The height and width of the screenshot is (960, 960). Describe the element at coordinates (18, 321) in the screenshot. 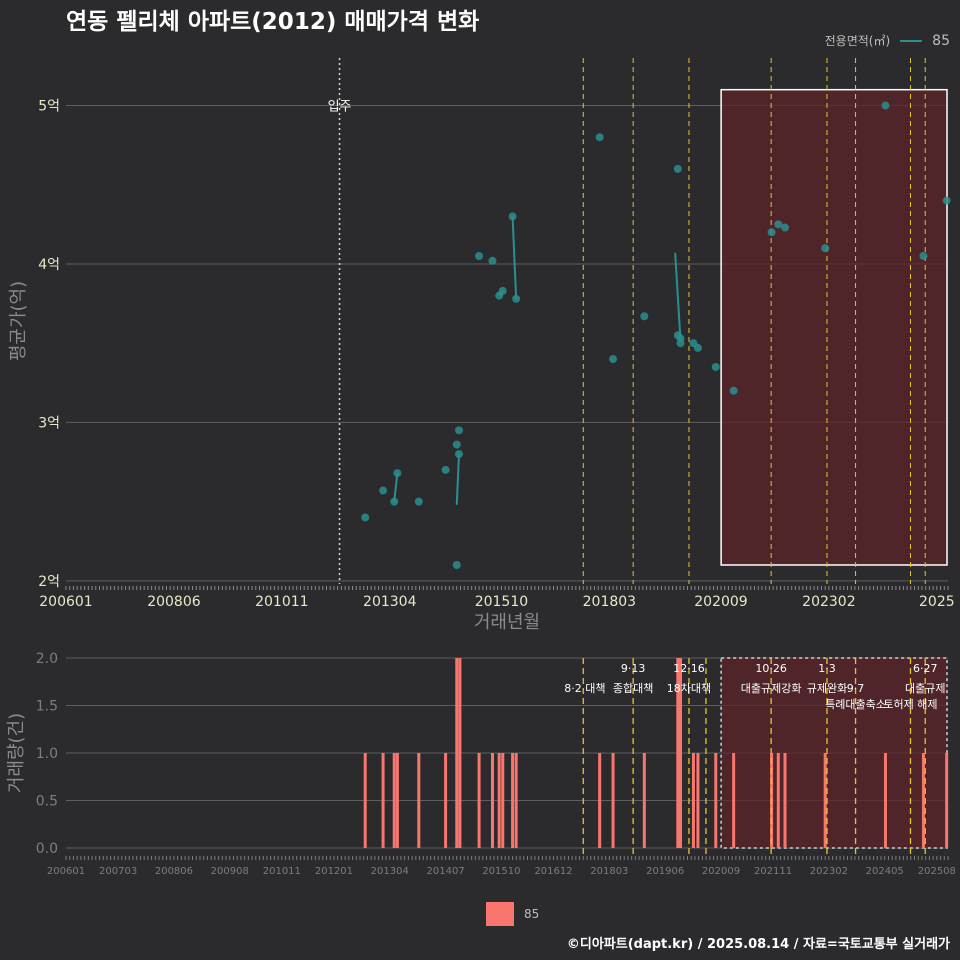

I see `y-axis-title: 평균가(억)` at that location.